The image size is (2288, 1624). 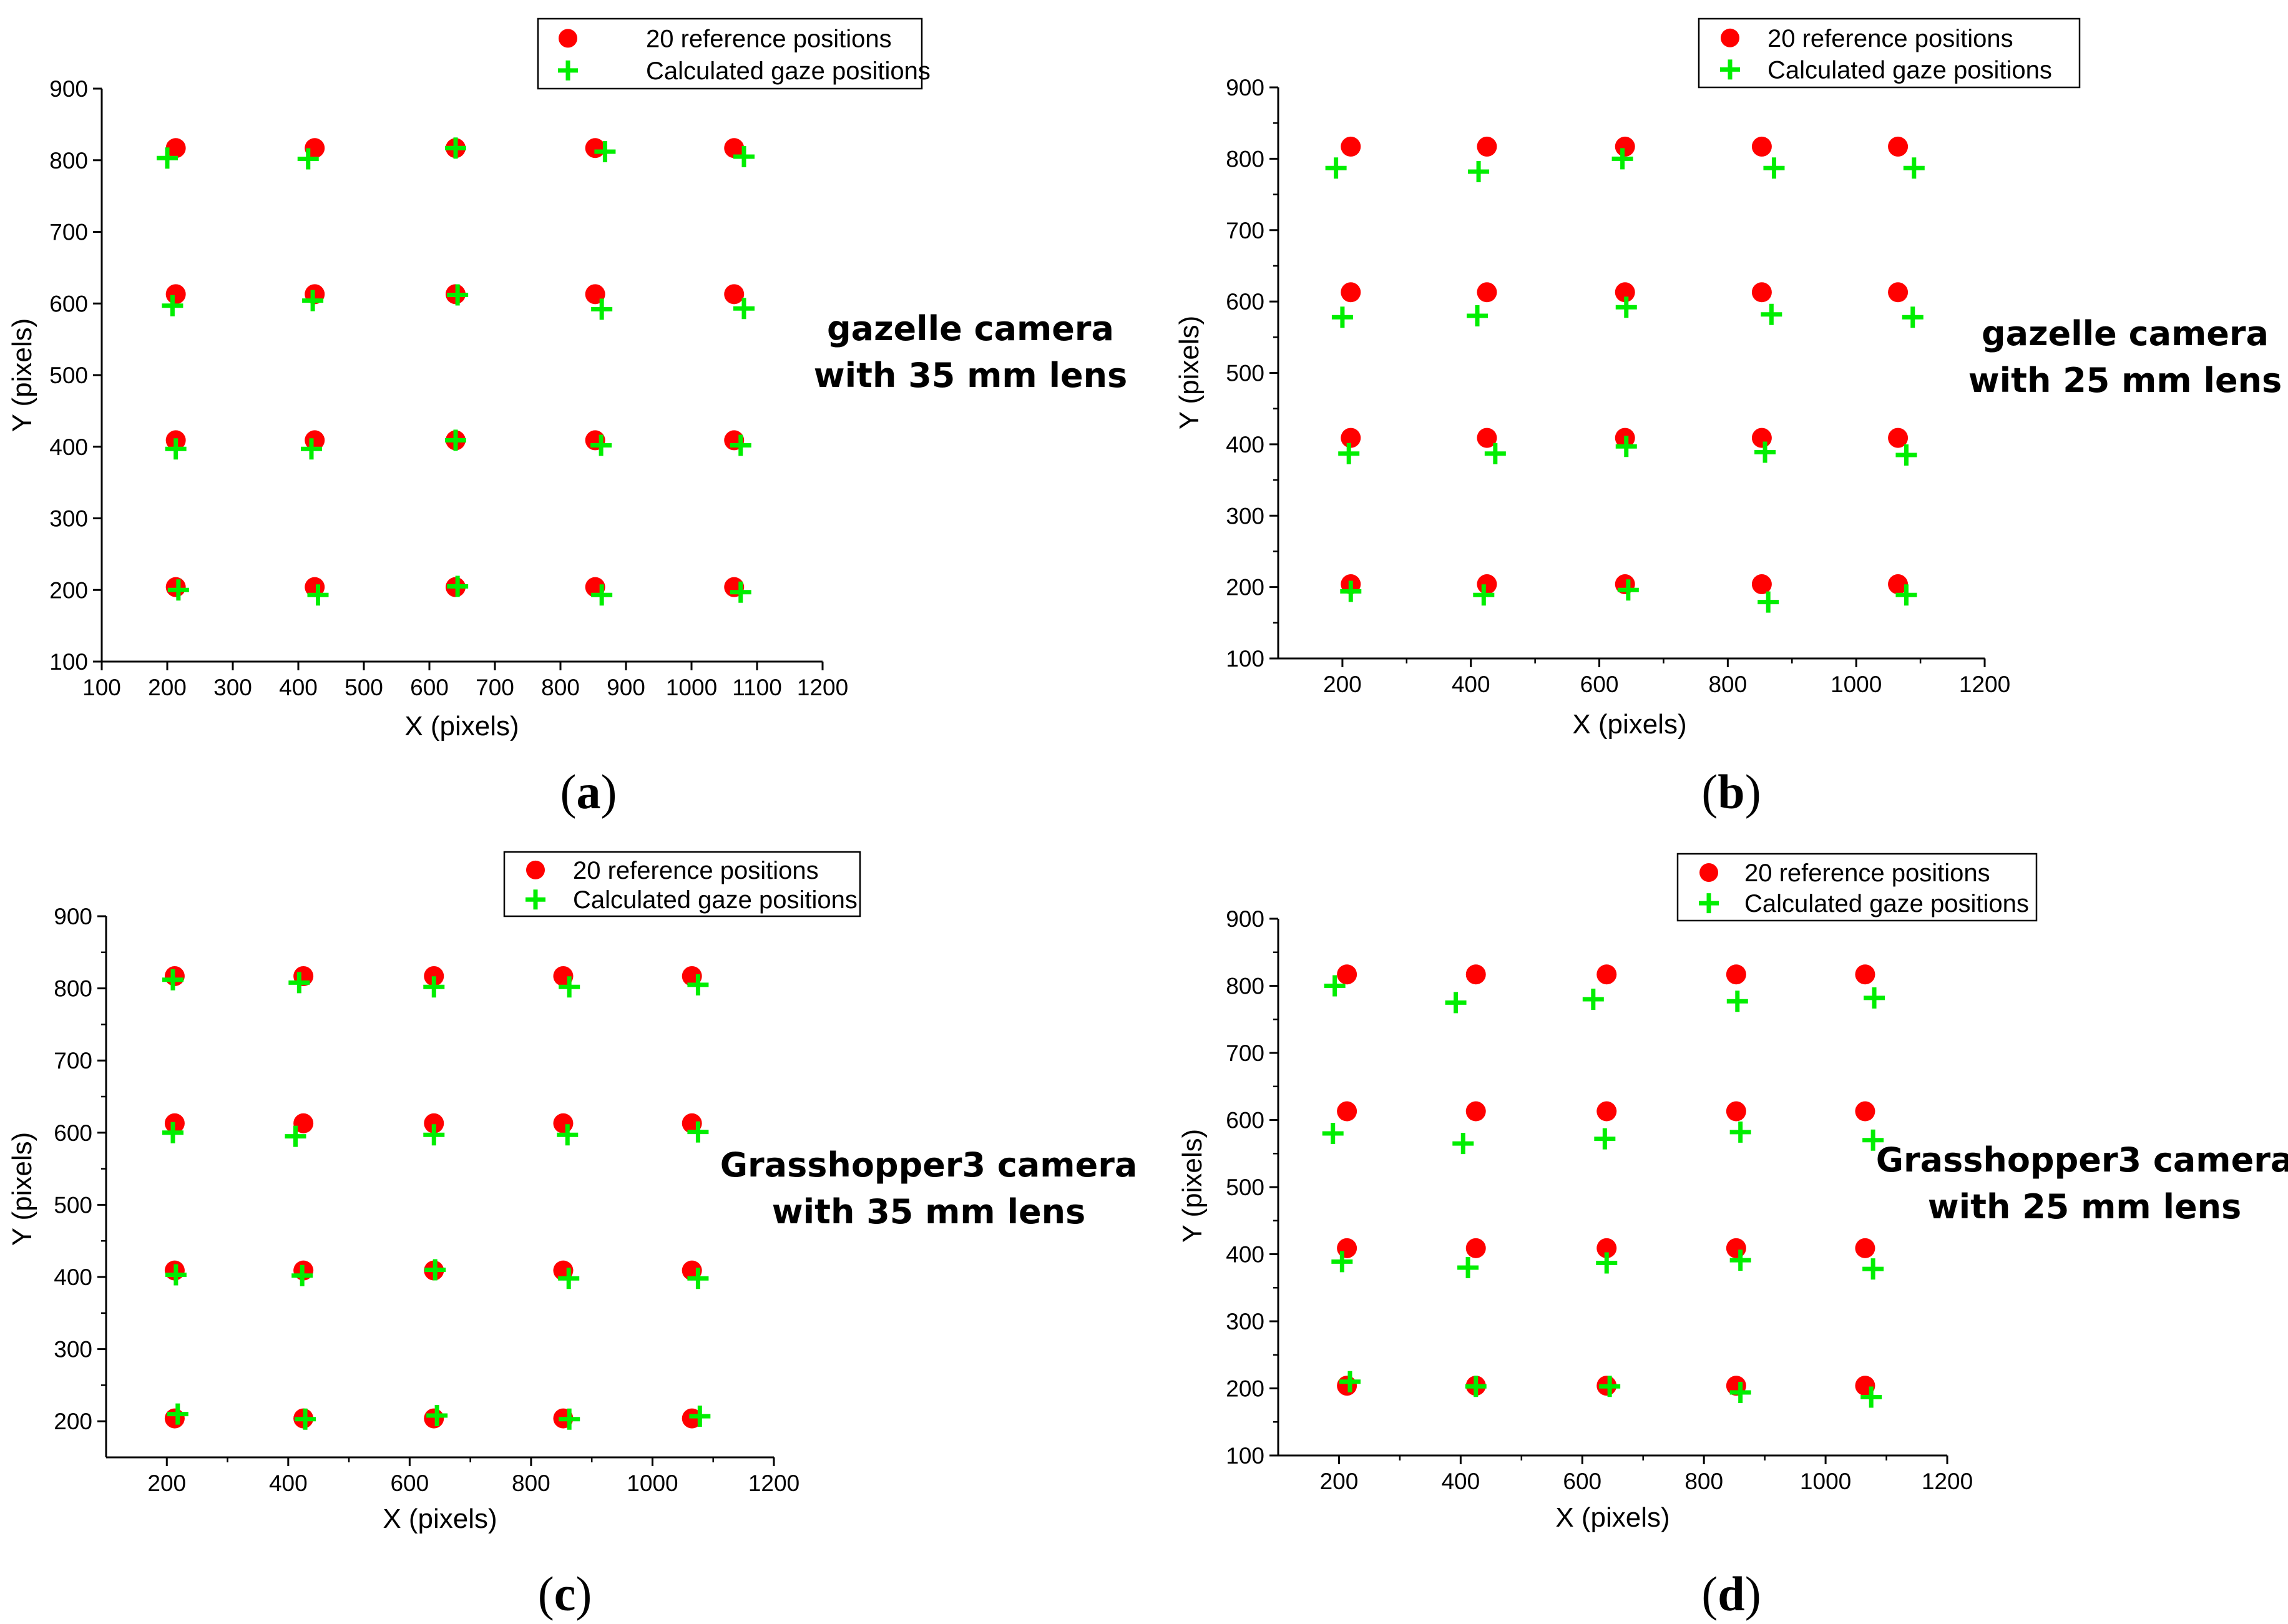 I want to click on camera-note-line2: with 25 mm lens, so click(x=2125, y=380).